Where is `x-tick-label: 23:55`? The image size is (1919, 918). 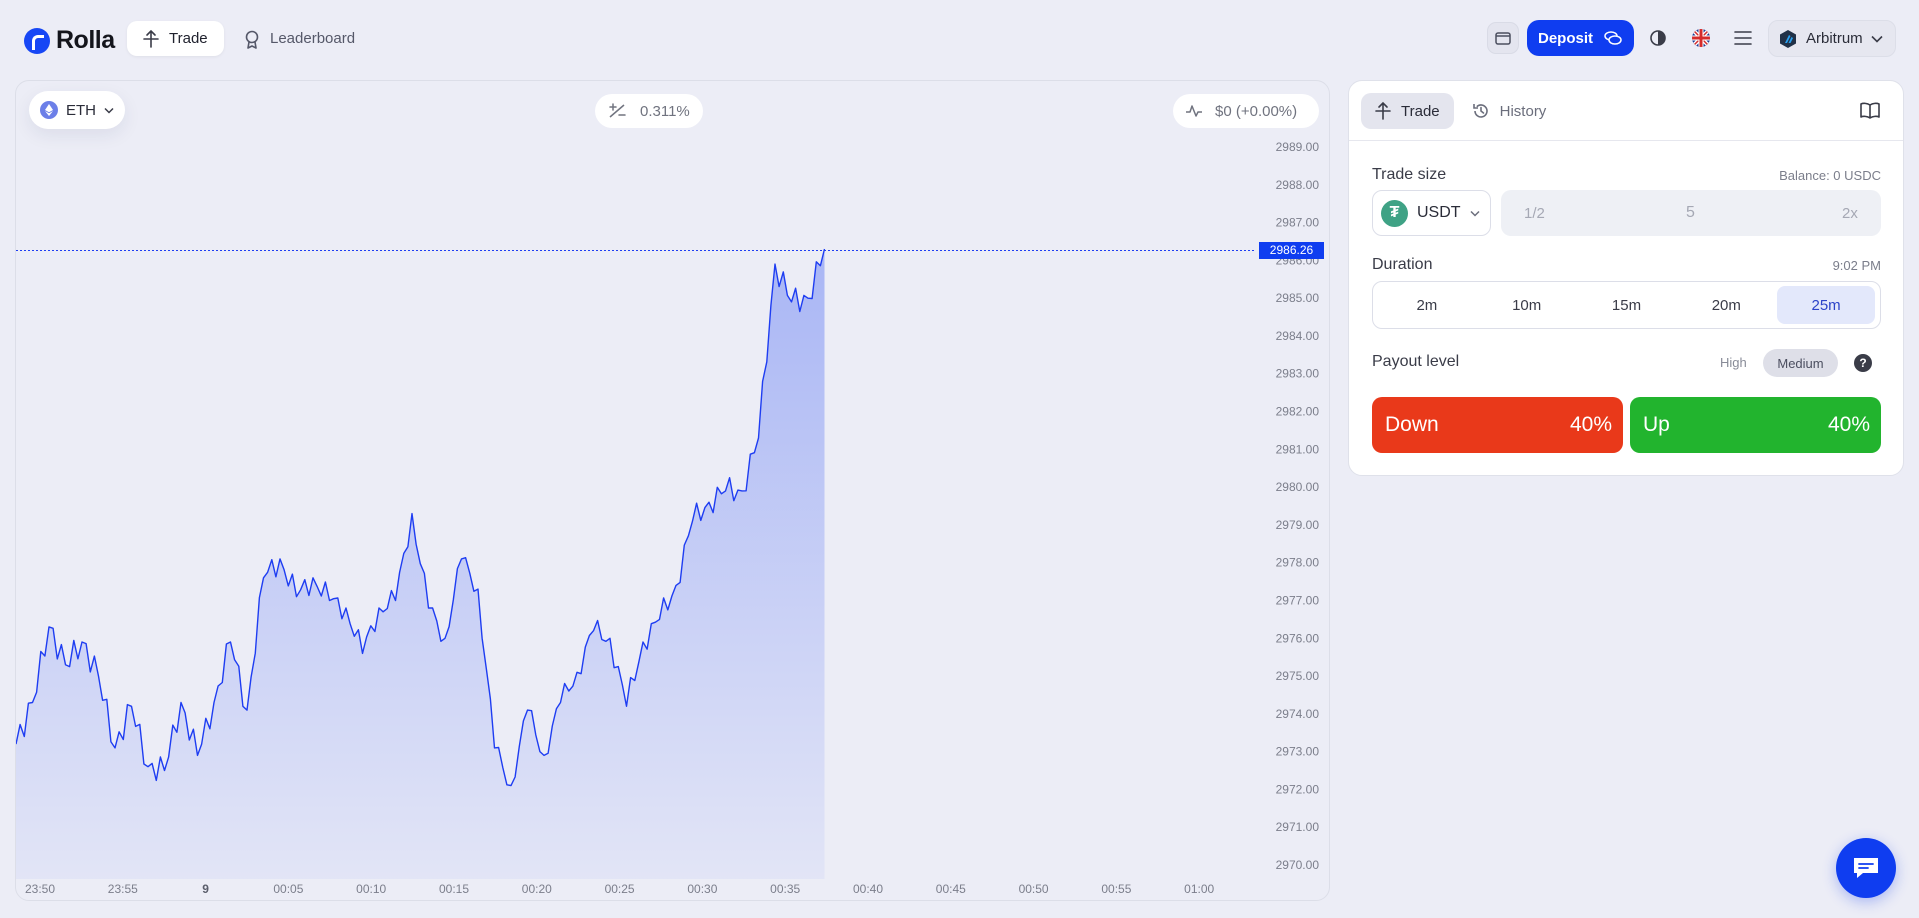
x-tick-label: 23:55 is located at coordinates (123, 889).